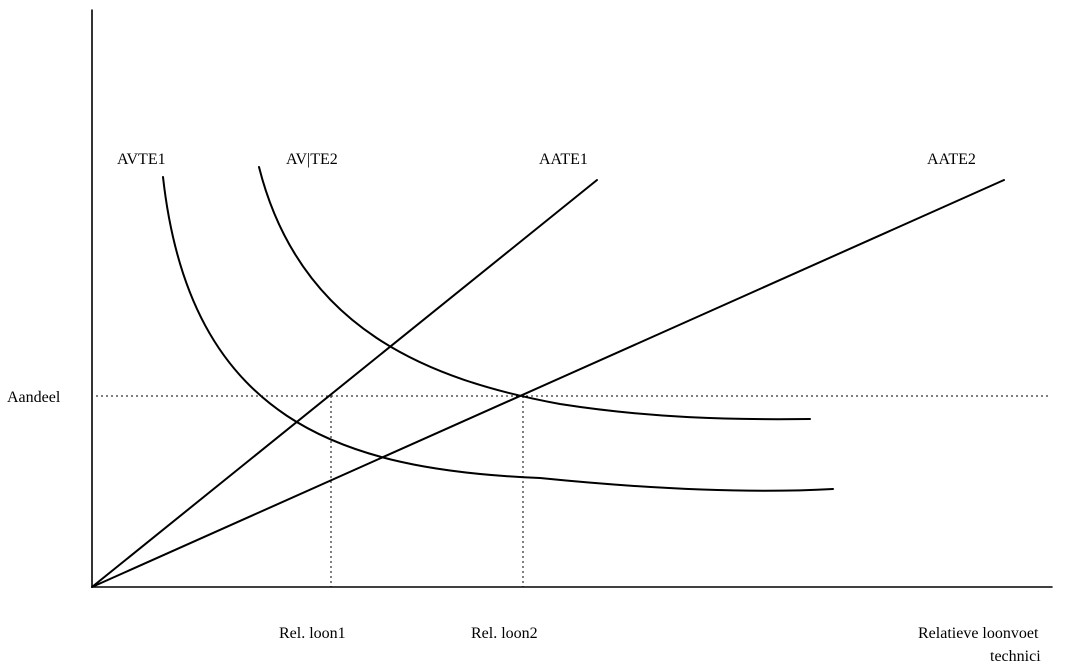 The image size is (1066, 666). I want to click on y-axis-label: Aandeel, so click(34, 397).